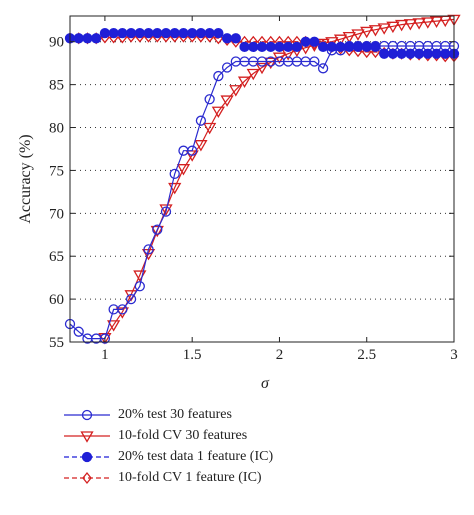 The height and width of the screenshot is (515, 474). I want to click on legend-swatch-circle-filled, so click(87, 456).